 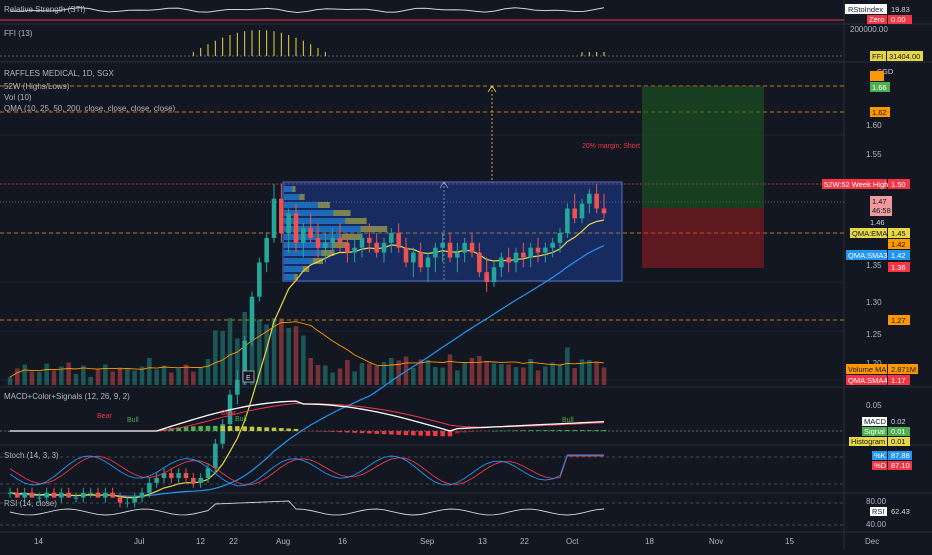 I want to click on earnings-marker, so click(x=248, y=376).